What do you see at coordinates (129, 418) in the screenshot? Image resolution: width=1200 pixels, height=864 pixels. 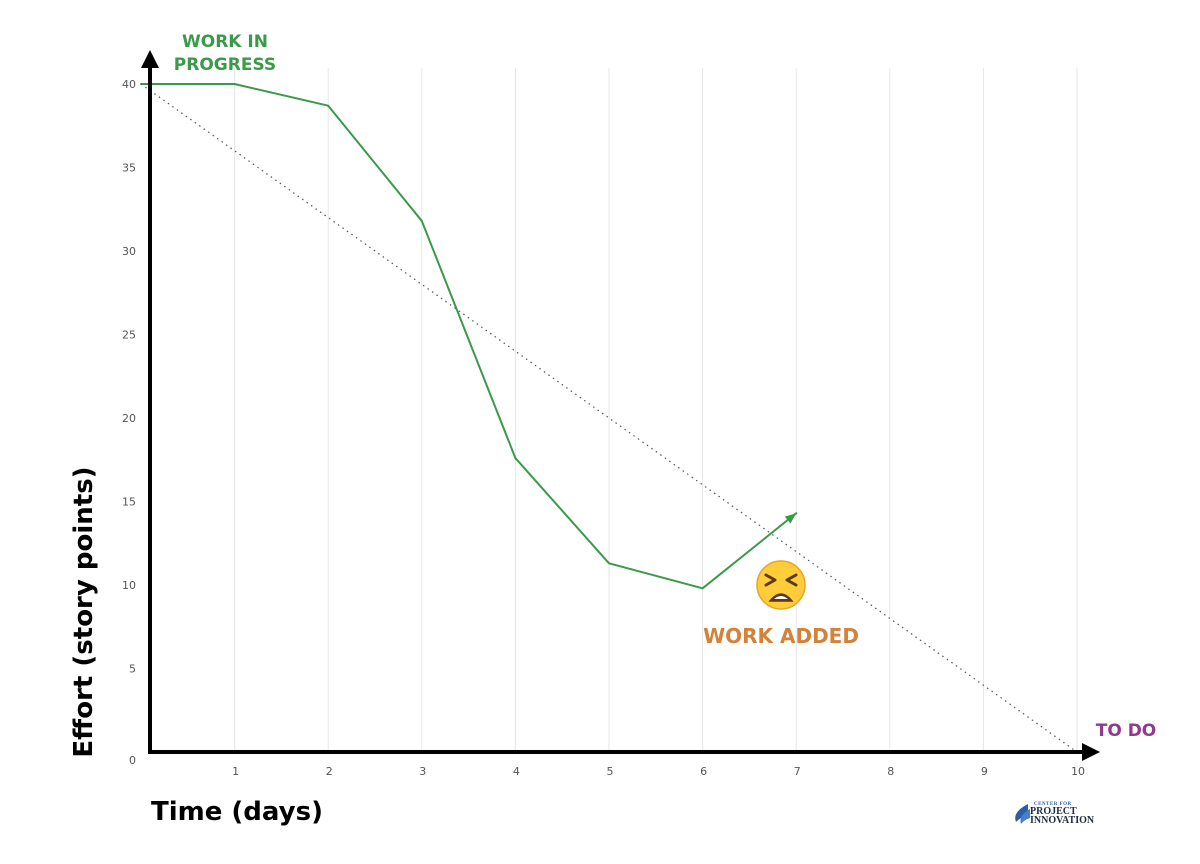 I see `y-tick-label: 20` at bounding box center [129, 418].